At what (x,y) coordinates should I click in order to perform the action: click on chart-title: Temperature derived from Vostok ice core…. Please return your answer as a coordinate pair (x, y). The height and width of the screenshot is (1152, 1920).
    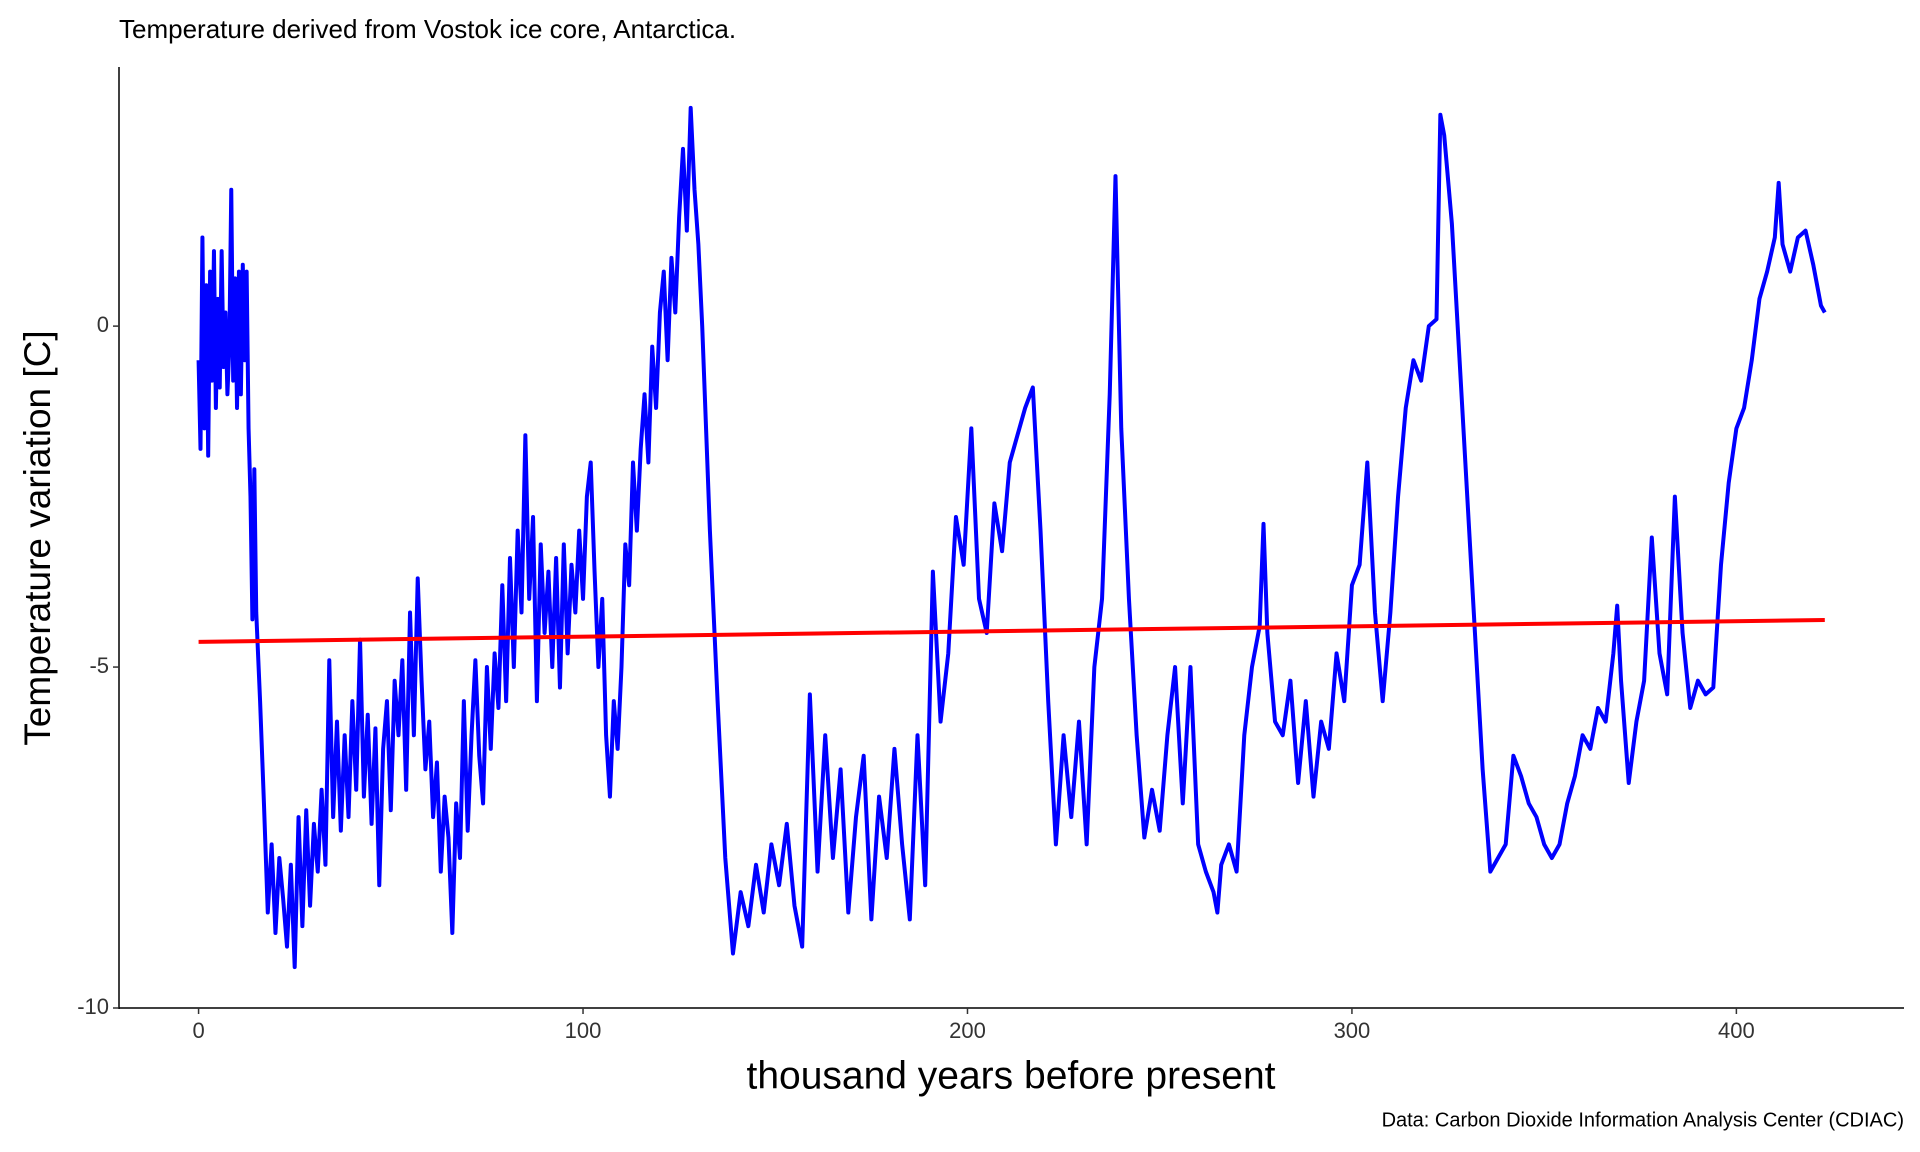
    Looking at the image, I should click on (427, 29).